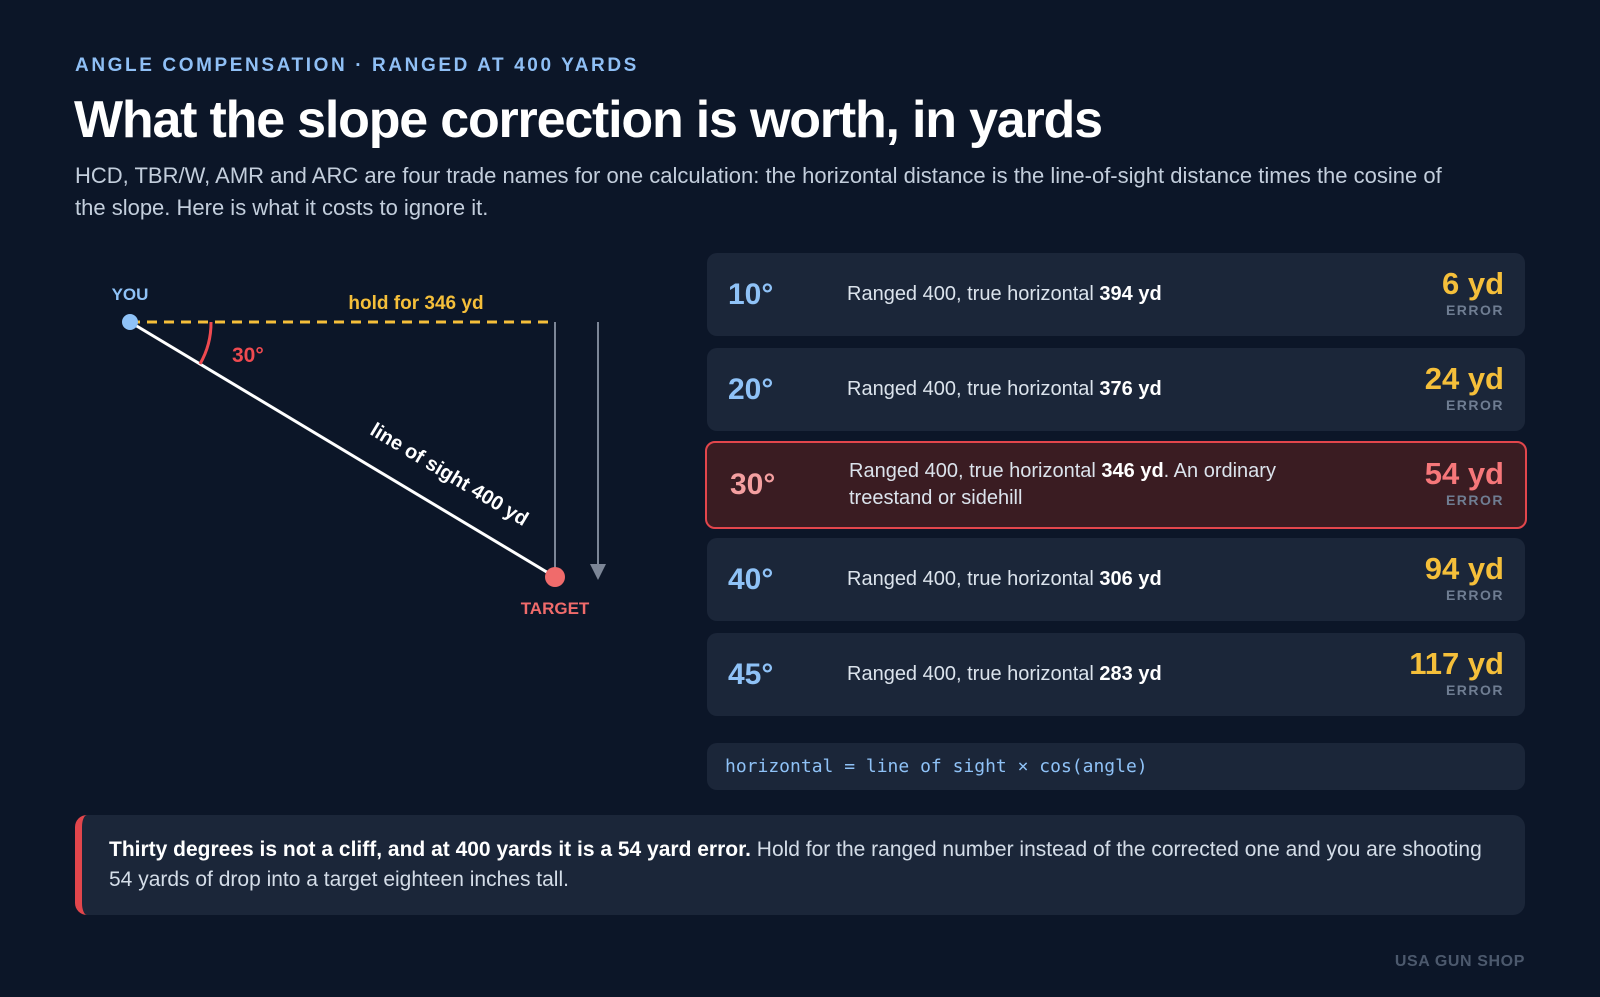 The image size is (1600, 997). I want to click on row-angle: 30°, so click(753, 484).